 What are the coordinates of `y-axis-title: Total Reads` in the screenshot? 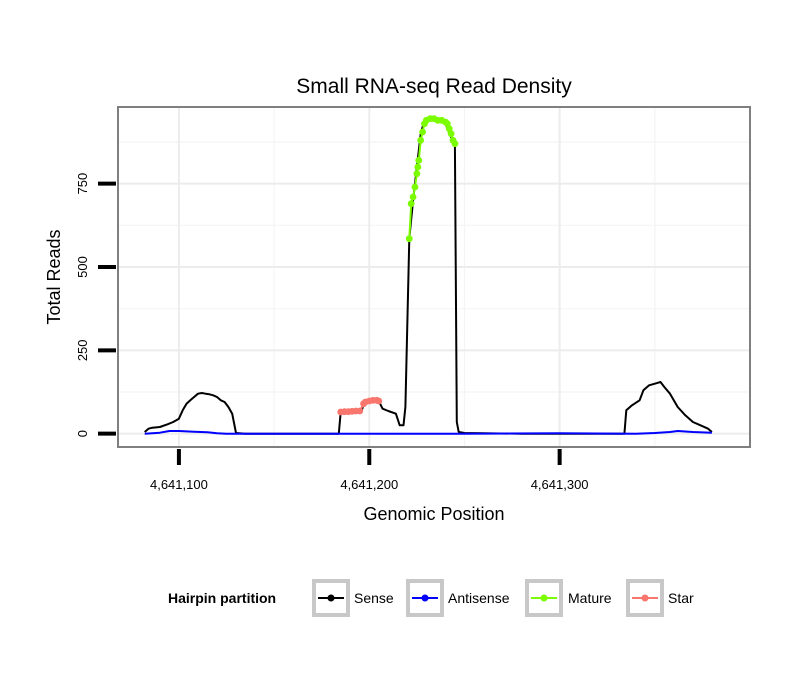 It's located at (54, 276).